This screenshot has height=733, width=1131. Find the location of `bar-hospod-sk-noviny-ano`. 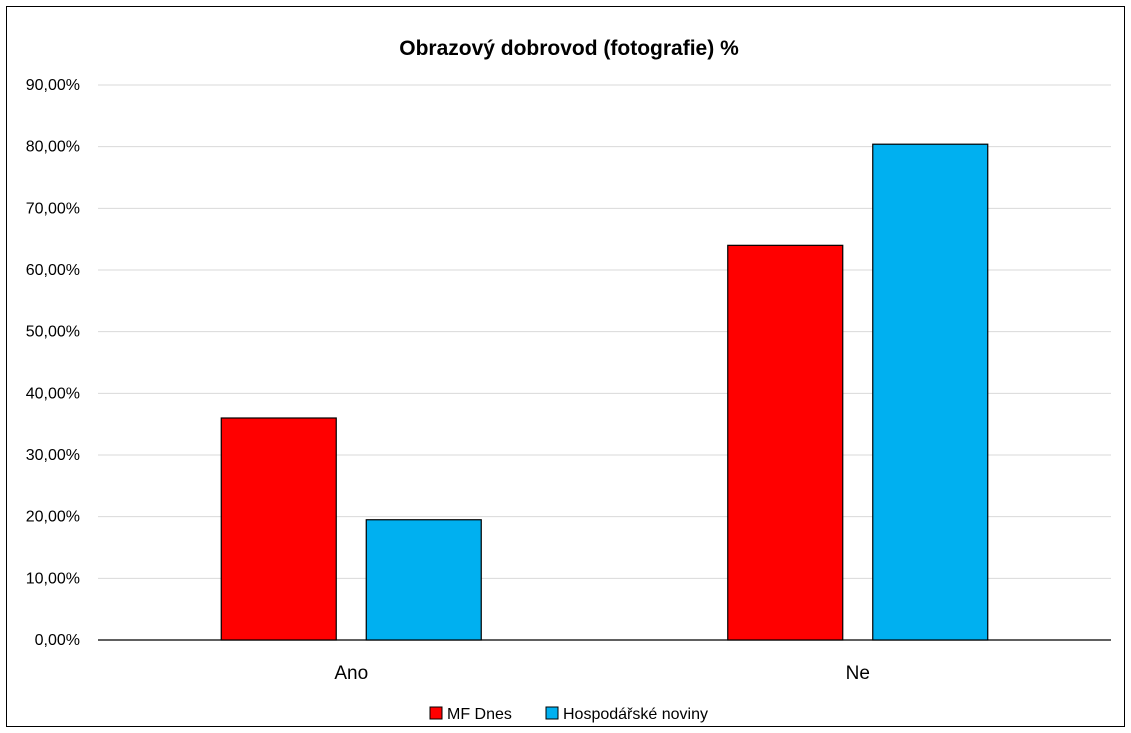

bar-hospod-sk-noviny-ano is located at coordinates (423, 580).